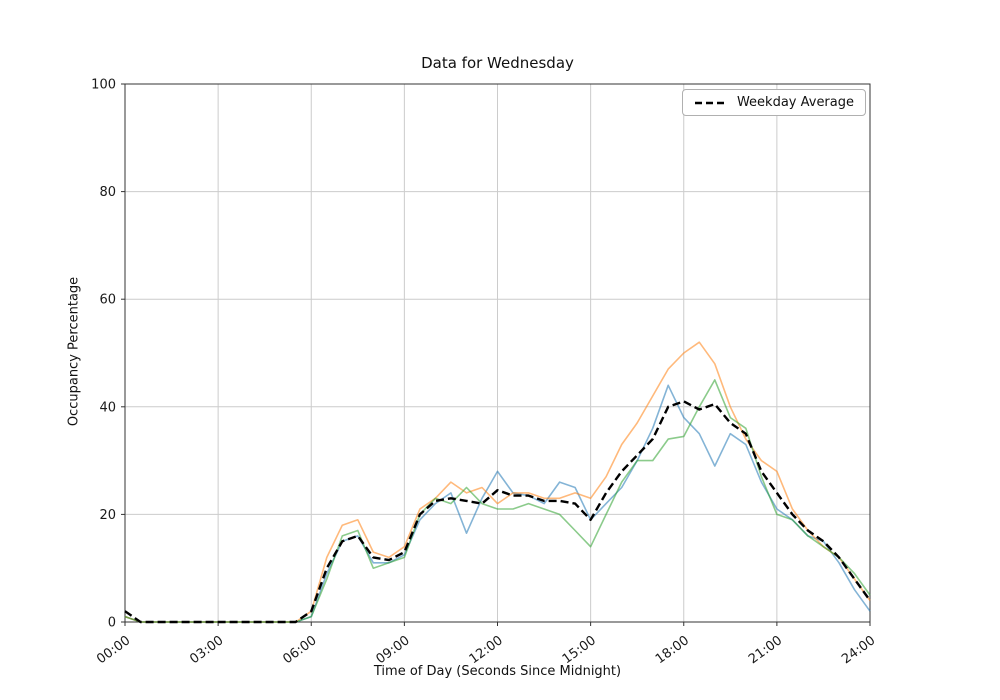 The height and width of the screenshot is (700, 1000). Describe the element at coordinates (765, 650) in the screenshot. I see `x-tick-label: 21:00` at that location.